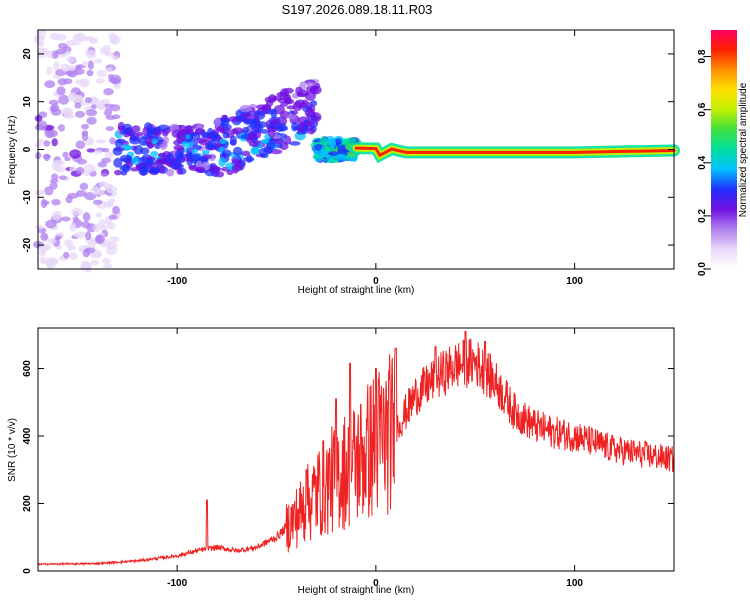 The height and width of the screenshot is (600, 750). Describe the element at coordinates (12, 150) in the screenshot. I see `spectrogram-y-label: Frequency (Hz)` at that location.